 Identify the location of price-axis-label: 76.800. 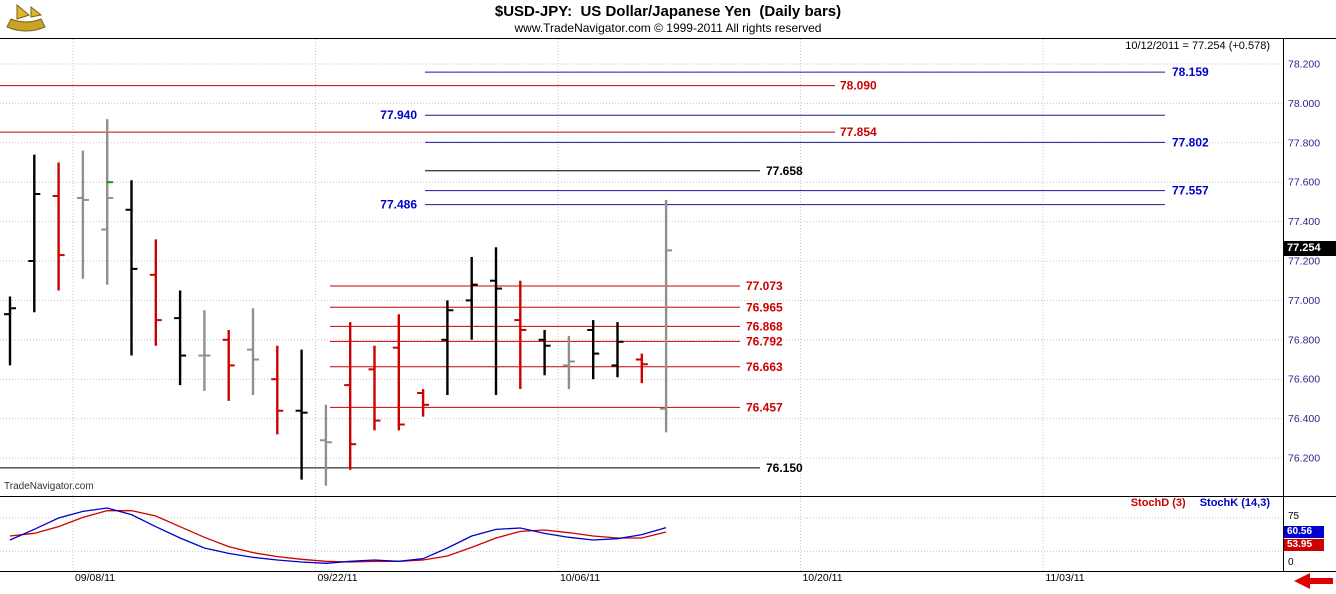
(1304, 340).